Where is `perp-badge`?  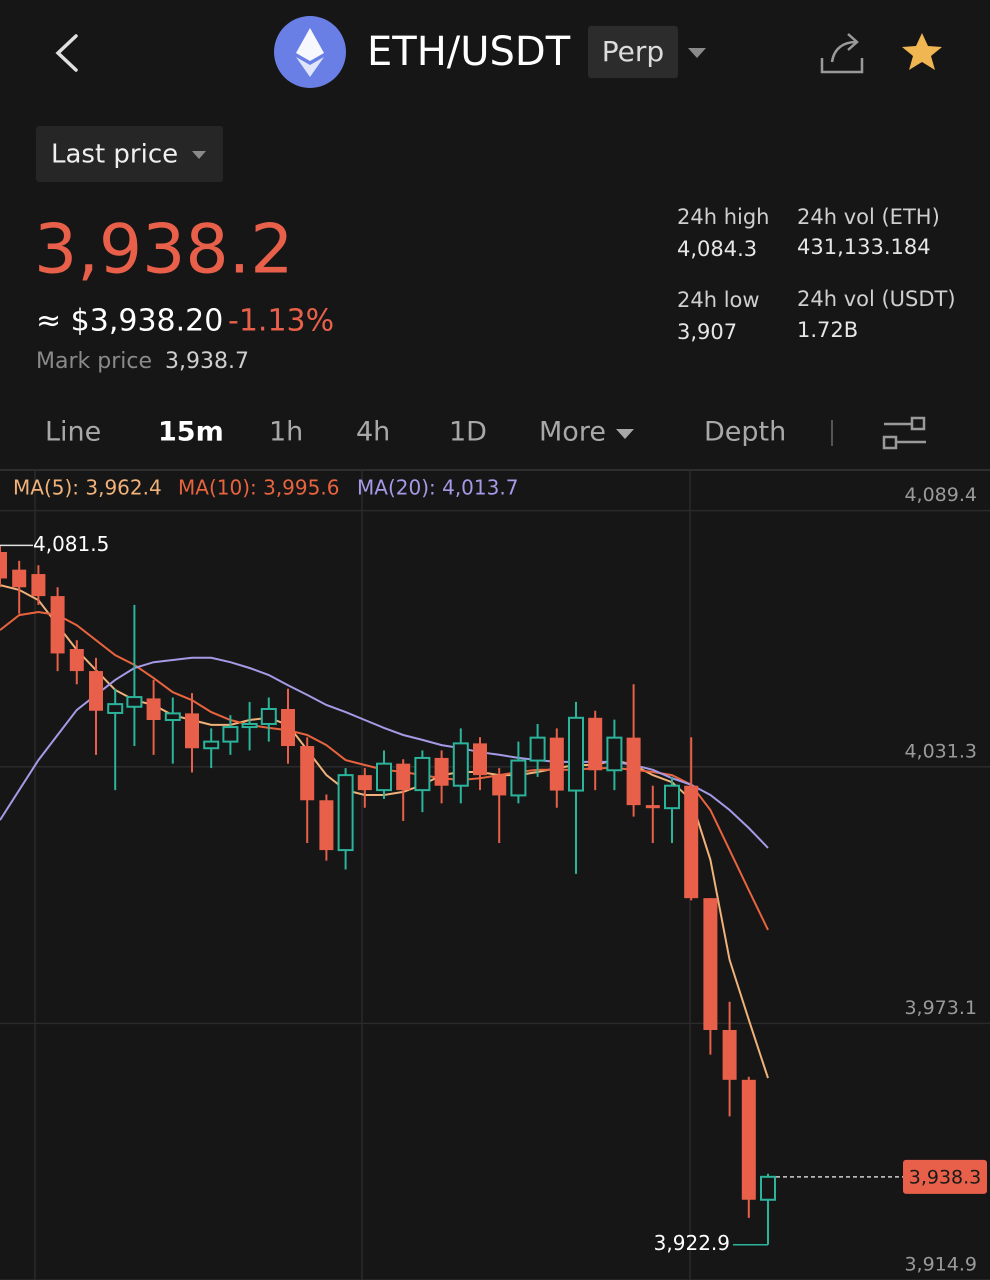
perp-badge is located at coordinates (633, 52).